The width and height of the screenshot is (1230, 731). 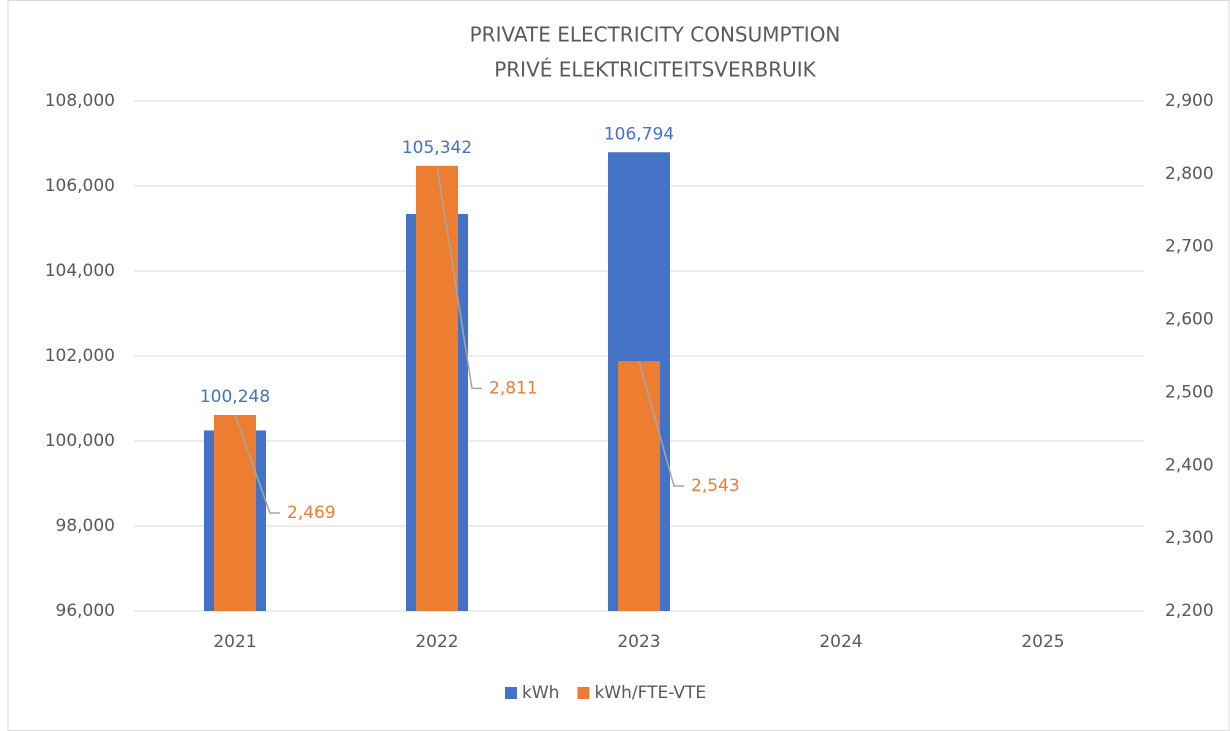 What do you see at coordinates (639, 134) in the screenshot?
I see `data-label: 106,794` at bounding box center [639, 134].